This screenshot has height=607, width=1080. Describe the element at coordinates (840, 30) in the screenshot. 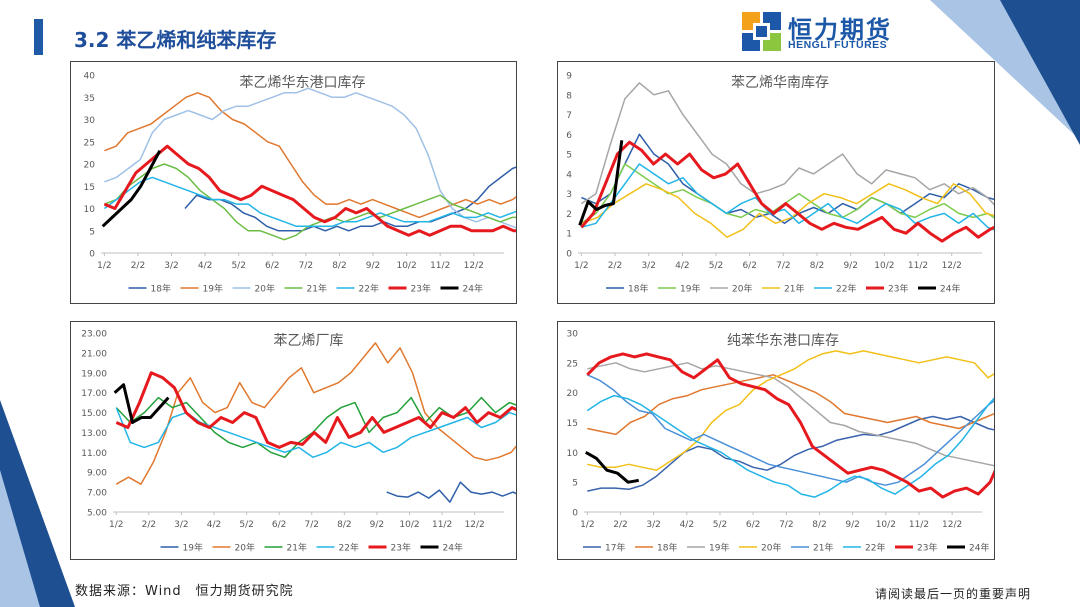

I see `logo-text-cn: 恒力期货` at that location.